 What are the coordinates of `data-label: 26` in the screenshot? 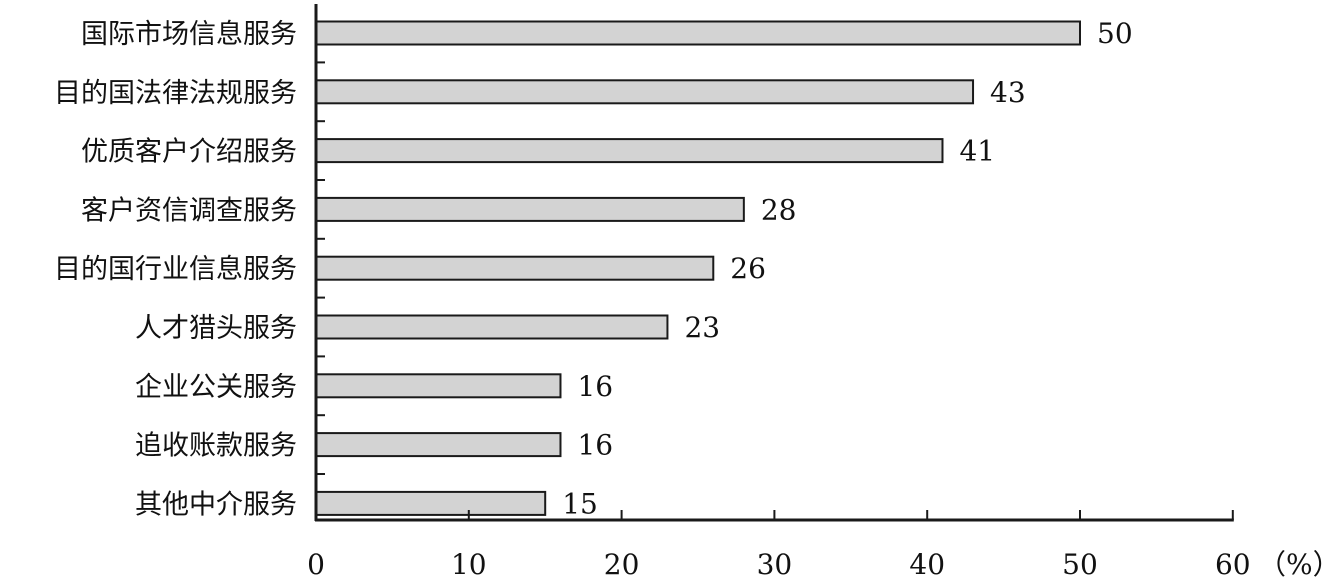 It's located at (748, 268).